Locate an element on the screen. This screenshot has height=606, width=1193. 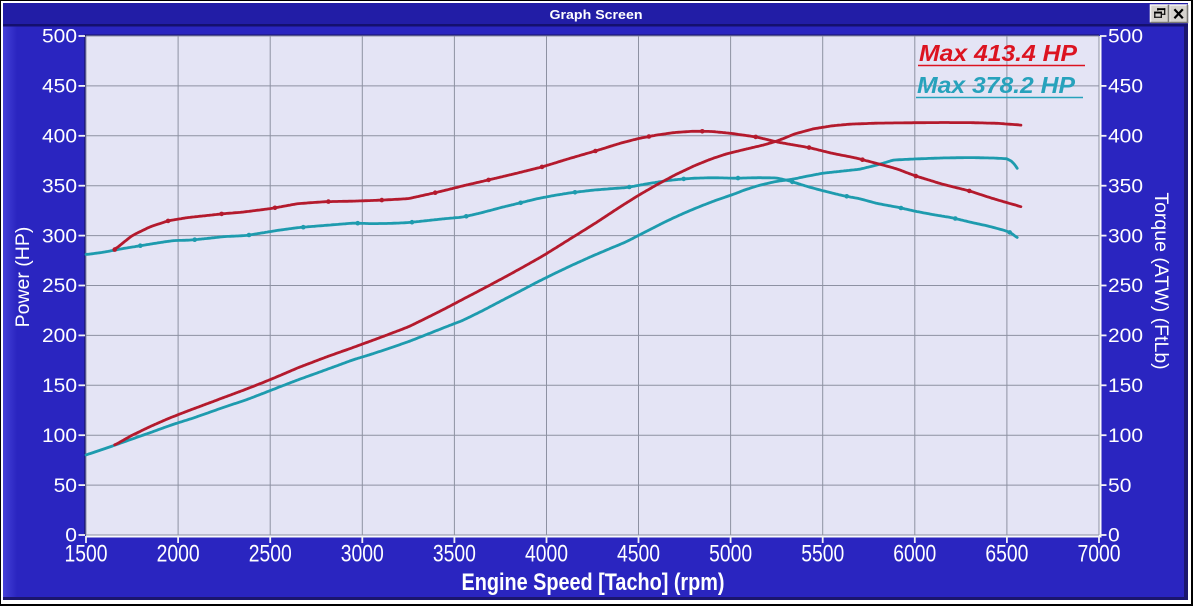
svg-text: 6000 is located at coordinates (914, 554).